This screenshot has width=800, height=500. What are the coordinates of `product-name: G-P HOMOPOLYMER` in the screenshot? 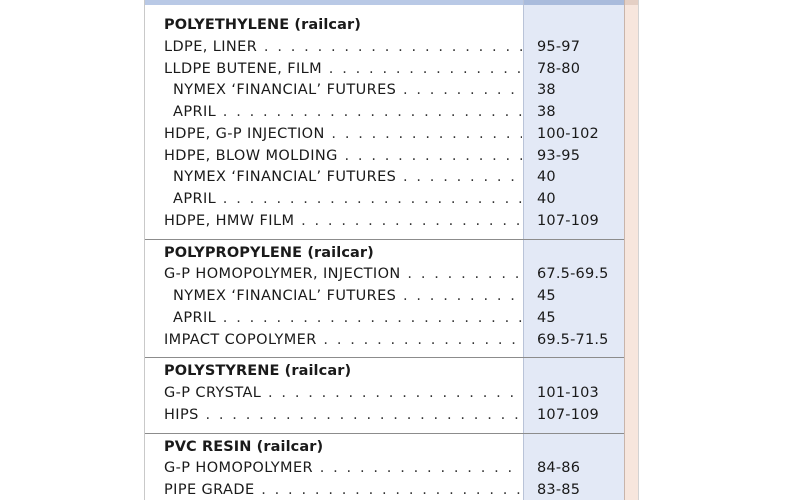 It's located at (238, 468).